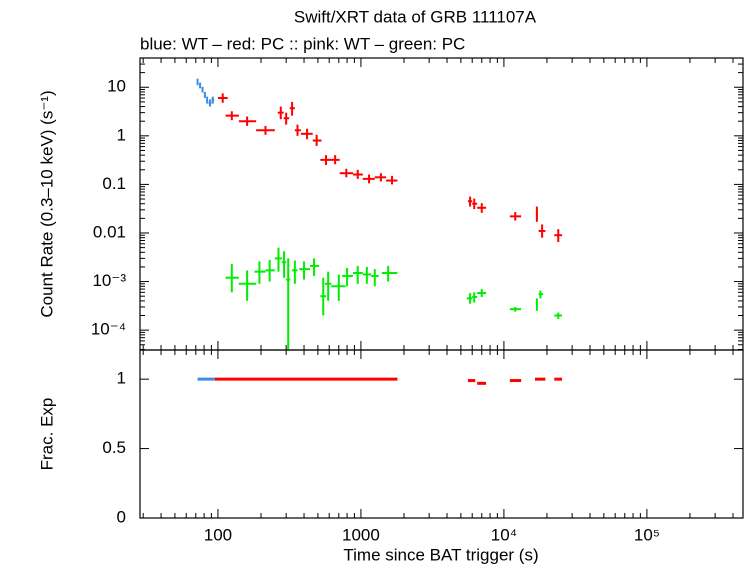 This screenshot has height=568, width=746. What do you see at coordinates (46, 203) in the screenshot?
I see `y-axis-label: Count Rate (0.3–10 keV) (s⁻¹)` at bounding box center [46, 203].